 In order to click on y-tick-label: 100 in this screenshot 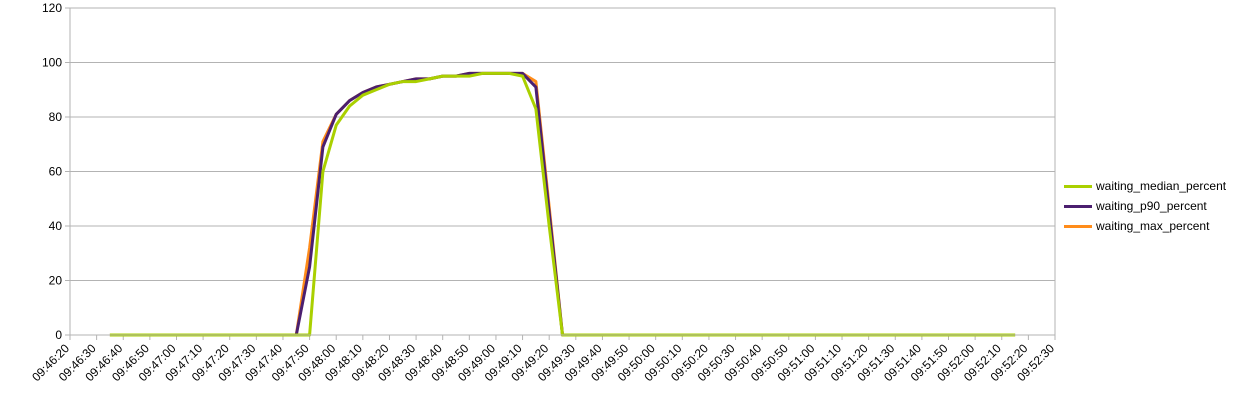, I will do `click(52, 63)`.